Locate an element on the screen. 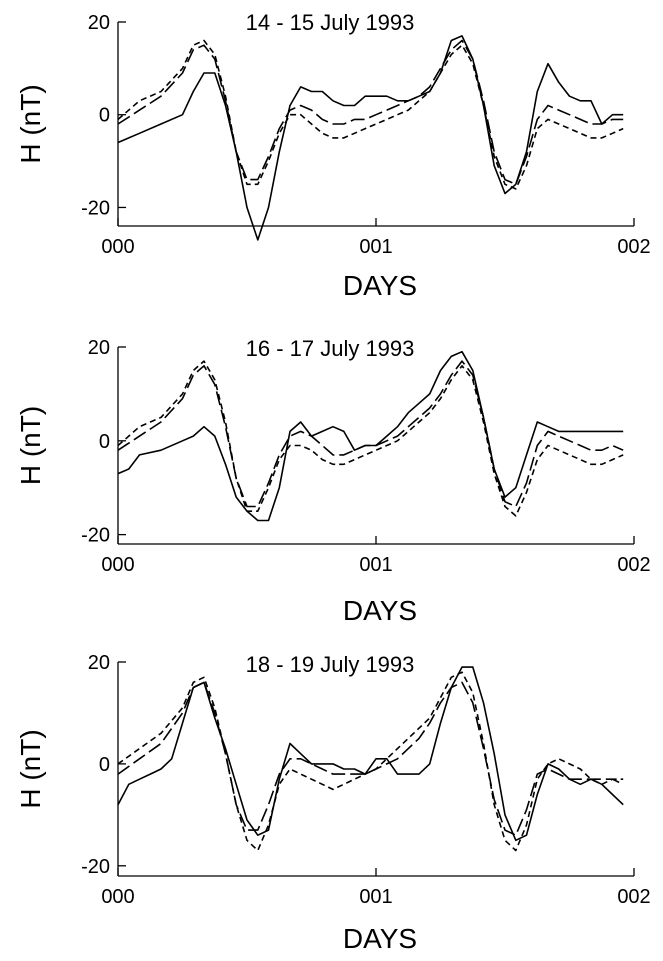 This screenshot has height=961, width=663. chart-title: 18 - 19 July 1993 is located at coordinates (330, 664).